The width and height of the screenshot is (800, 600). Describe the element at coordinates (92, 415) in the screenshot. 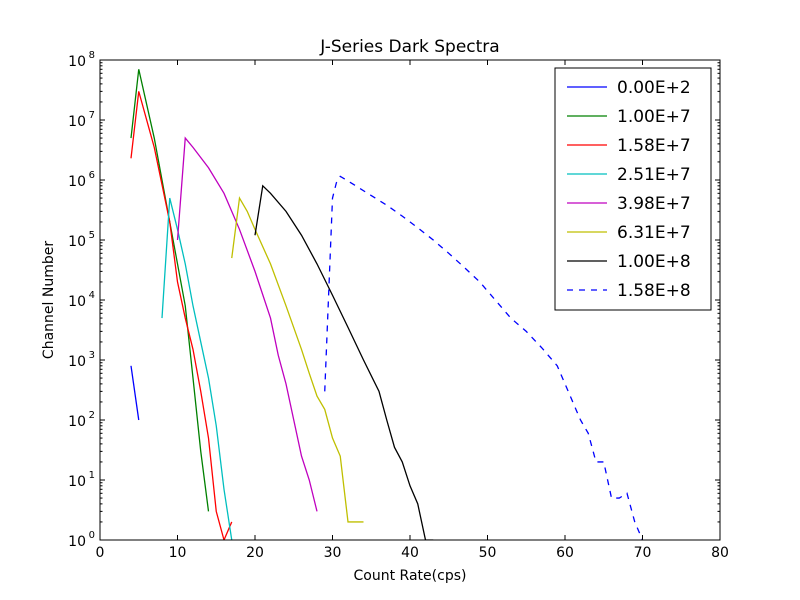

I see `y-tick-exponent: 2` at that location.